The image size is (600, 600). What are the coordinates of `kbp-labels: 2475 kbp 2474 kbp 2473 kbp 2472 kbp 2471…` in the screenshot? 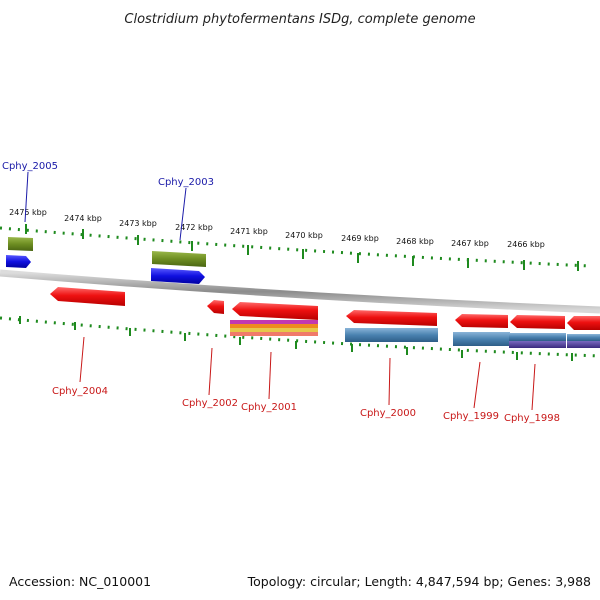 It's located at (277, 228).